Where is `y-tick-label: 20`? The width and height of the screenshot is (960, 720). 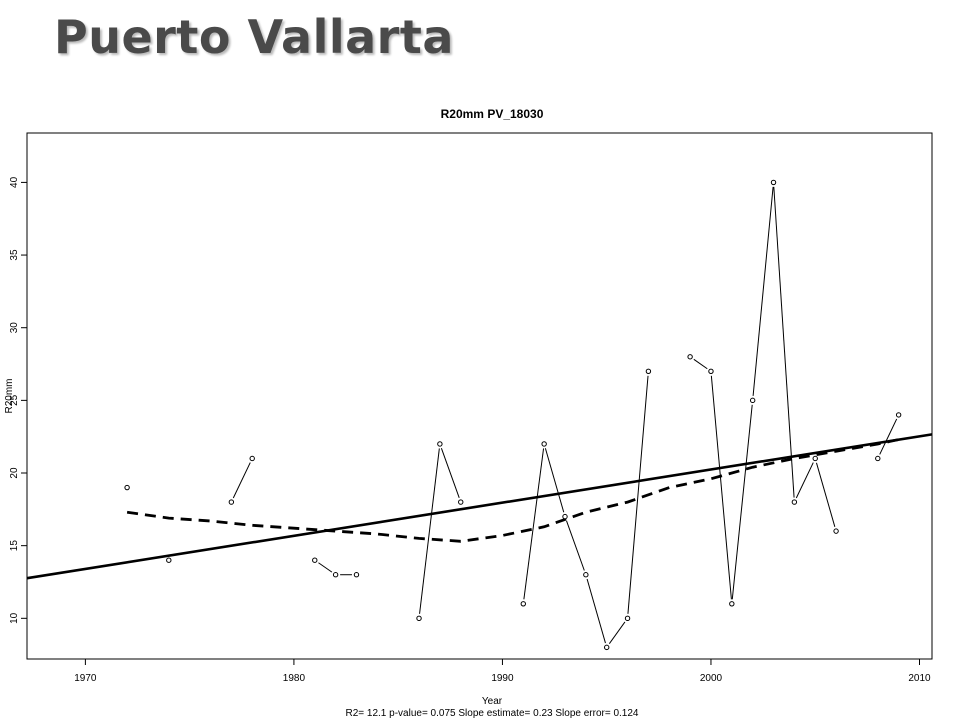
y-tick-label: 20 is located at coordinates (14, 473).